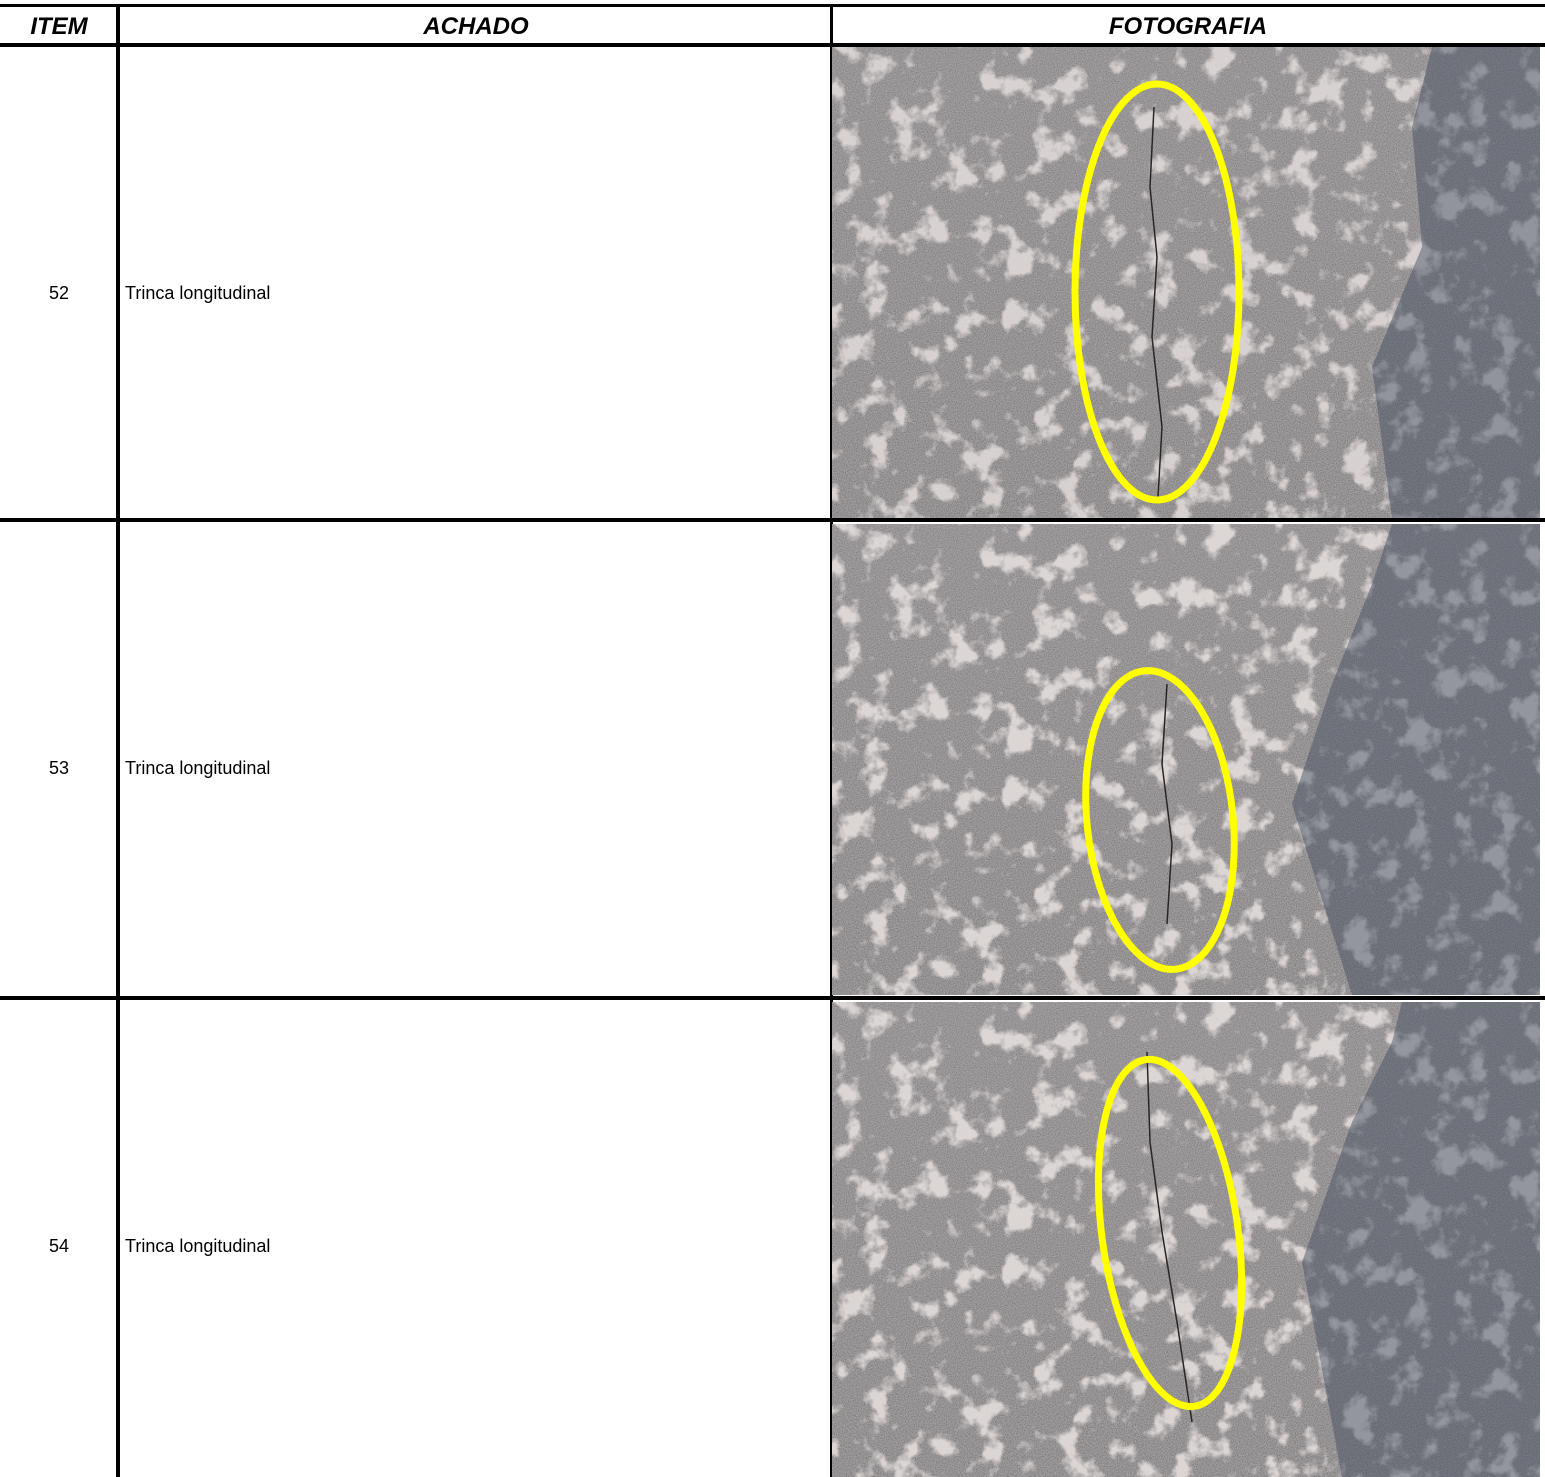  What do you see at coordinates (59, 293) in the screenshot?
I see `item-number: 52` at bounding box center [59, 293].